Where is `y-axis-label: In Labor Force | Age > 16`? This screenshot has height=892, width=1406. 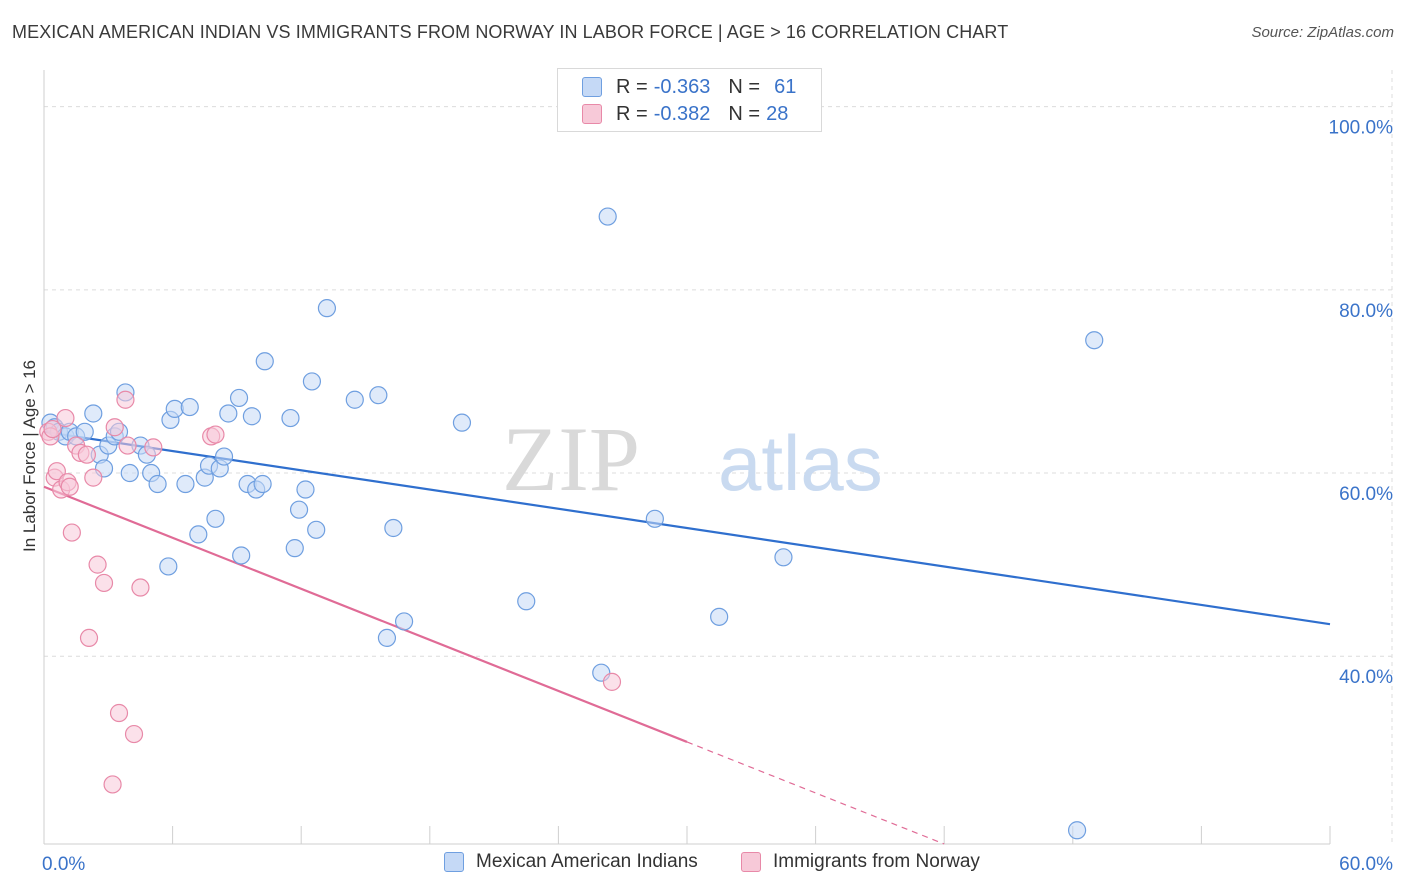
y-axis-label: In Labor Force | Age > 16 is located at coordinates (29, 456).